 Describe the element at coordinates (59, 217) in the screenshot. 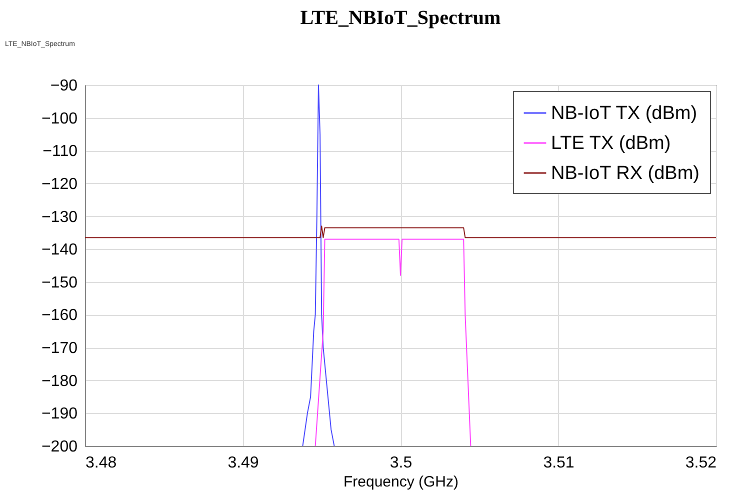

I see `y-tick-label: −130` at that location.